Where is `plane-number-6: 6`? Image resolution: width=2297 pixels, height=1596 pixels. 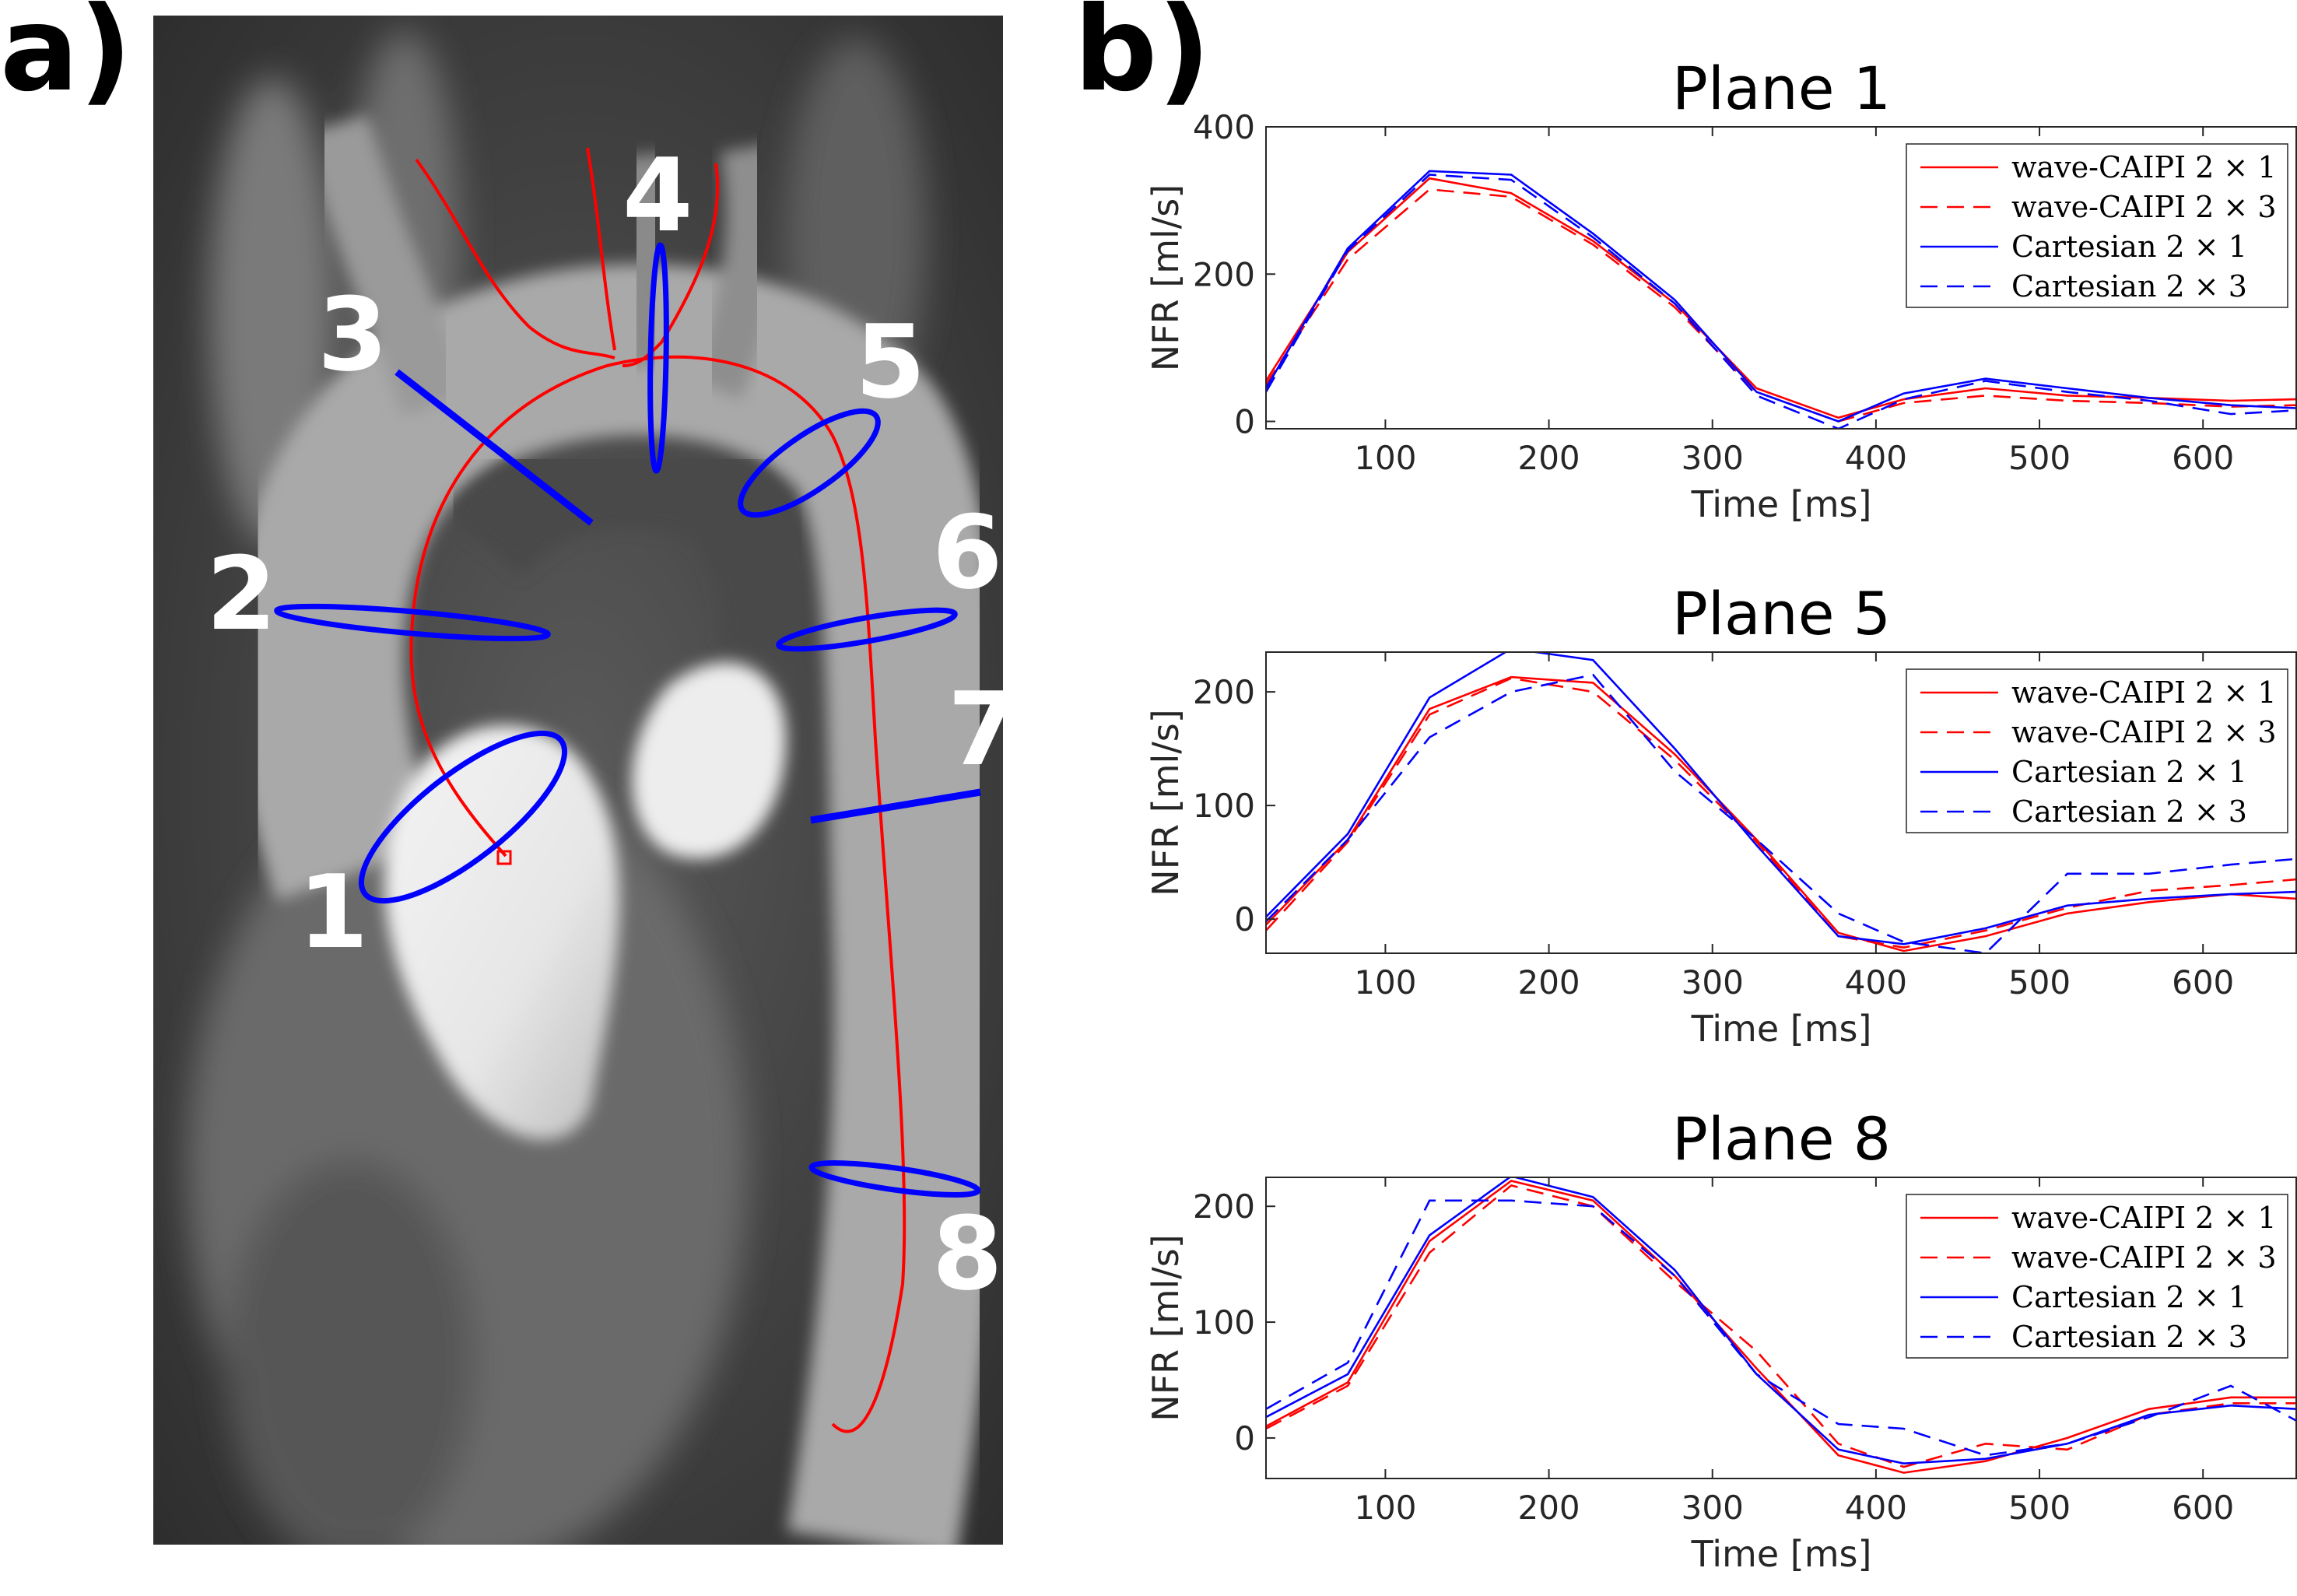 plane-number-6: 6 is located at coordinates (967, 553).